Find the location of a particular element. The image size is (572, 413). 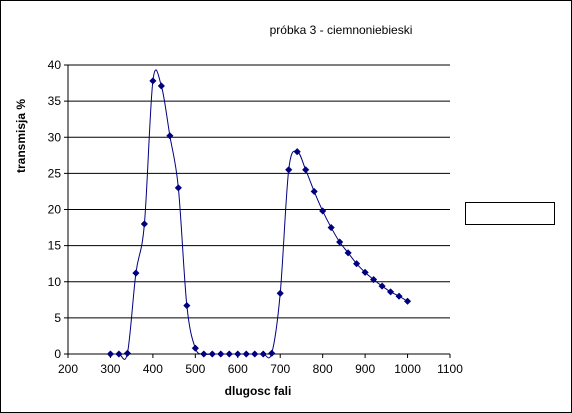

x-tick-label-500: 500 is located at coordinates (195, 369).